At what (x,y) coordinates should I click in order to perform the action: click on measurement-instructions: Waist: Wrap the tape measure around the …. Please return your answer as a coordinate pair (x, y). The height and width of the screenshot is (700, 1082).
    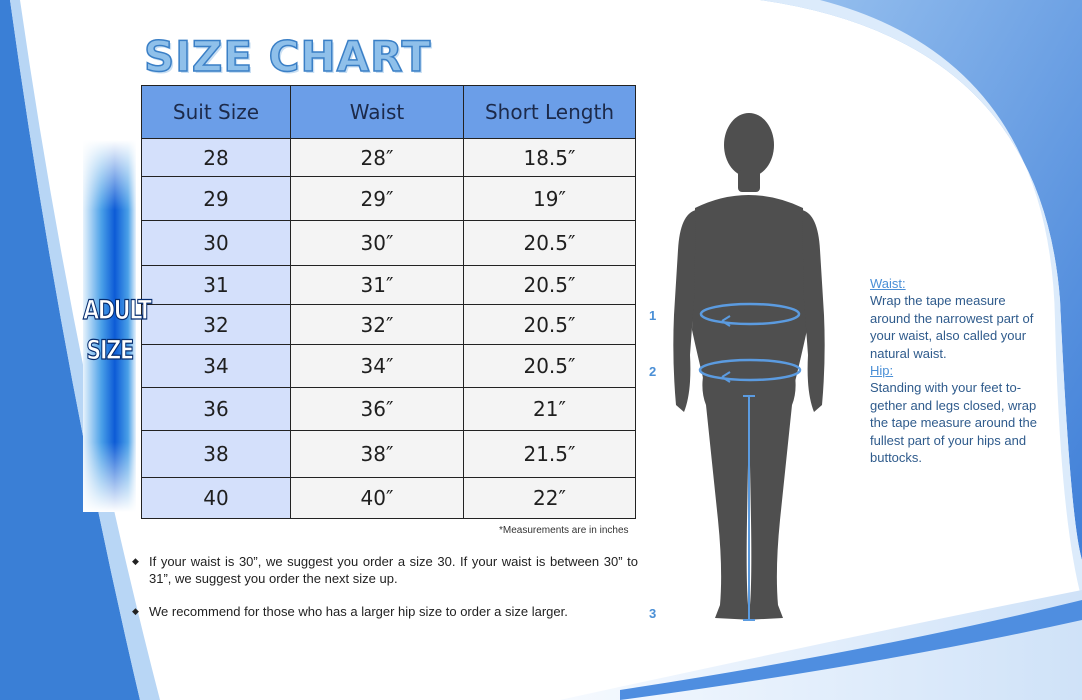
    Looking at the image, I should click on (959, 370).